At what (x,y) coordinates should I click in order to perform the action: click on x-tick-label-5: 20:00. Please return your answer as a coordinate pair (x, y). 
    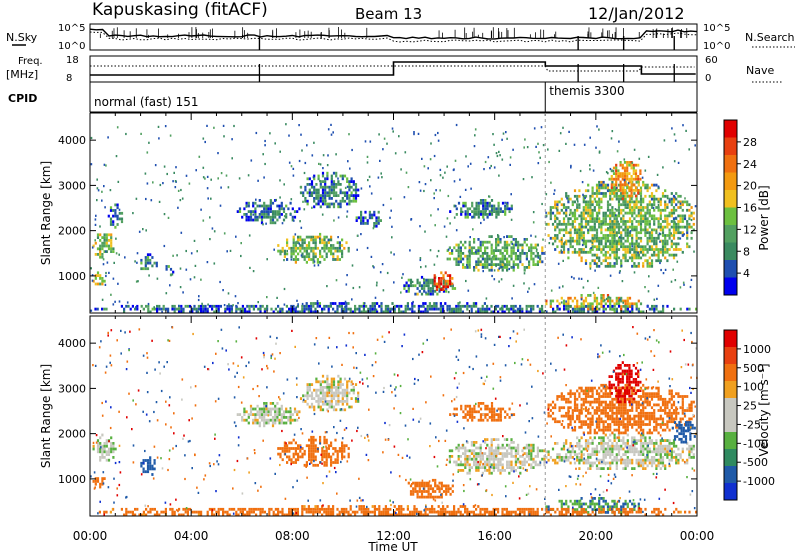
    Looking at the image, I should click on (596, 536).